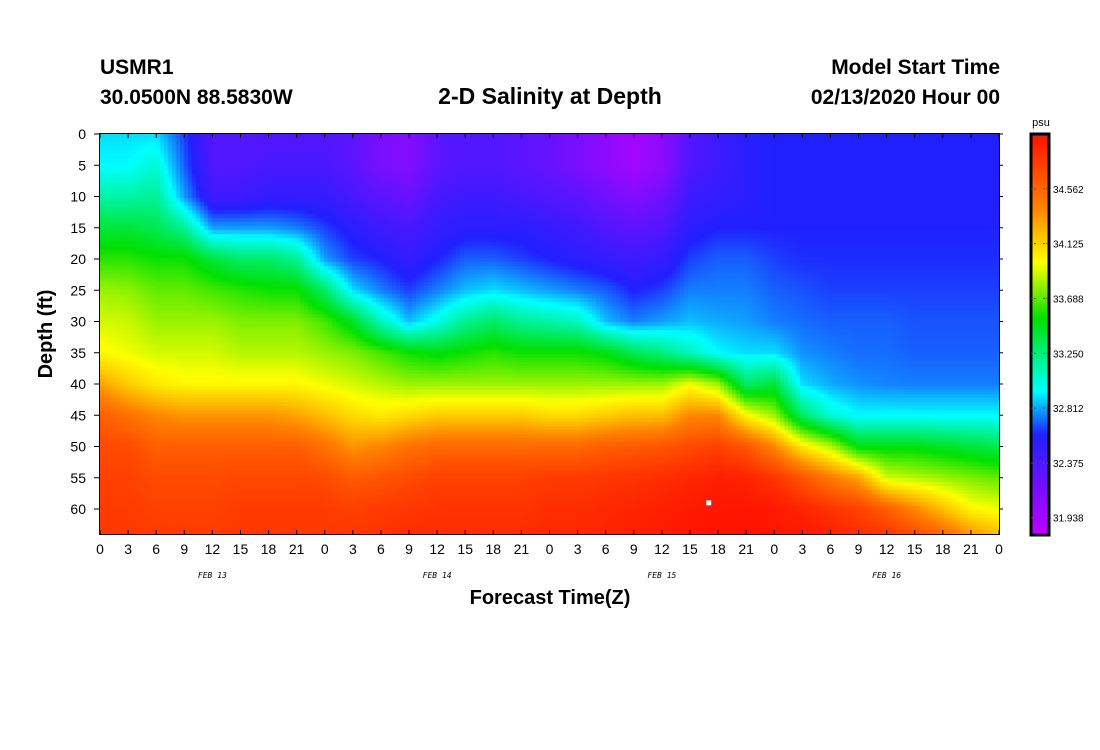  I want to click on y-tick-label: 15, so click(78, 228).